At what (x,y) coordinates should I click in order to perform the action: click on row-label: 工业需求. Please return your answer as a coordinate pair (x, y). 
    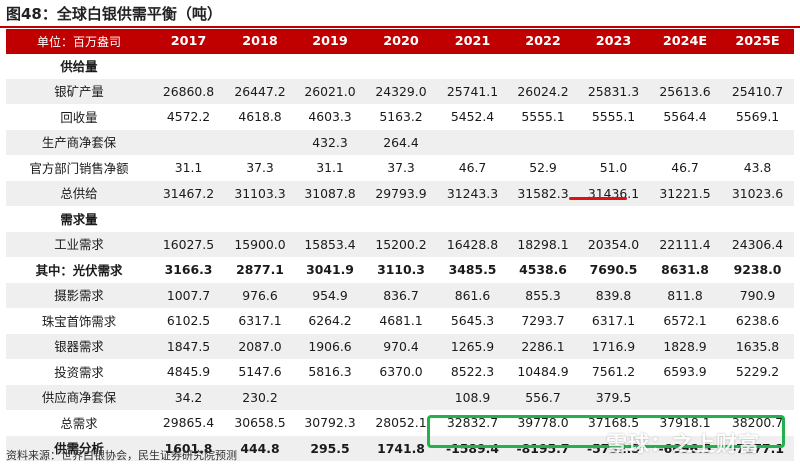
    Looking at the image, I should click on (79, 244).